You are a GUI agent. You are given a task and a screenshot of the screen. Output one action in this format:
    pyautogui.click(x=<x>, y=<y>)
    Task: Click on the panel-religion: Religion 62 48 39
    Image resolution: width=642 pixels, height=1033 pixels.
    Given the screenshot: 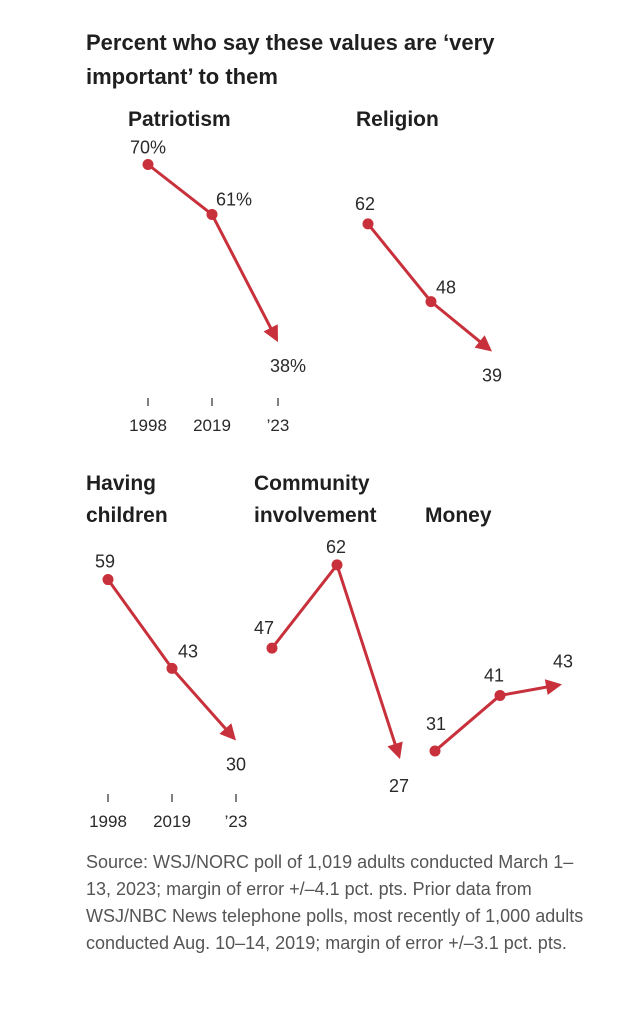 What is the action you would take?
    pyautogui.click(x=428, y=247)
    